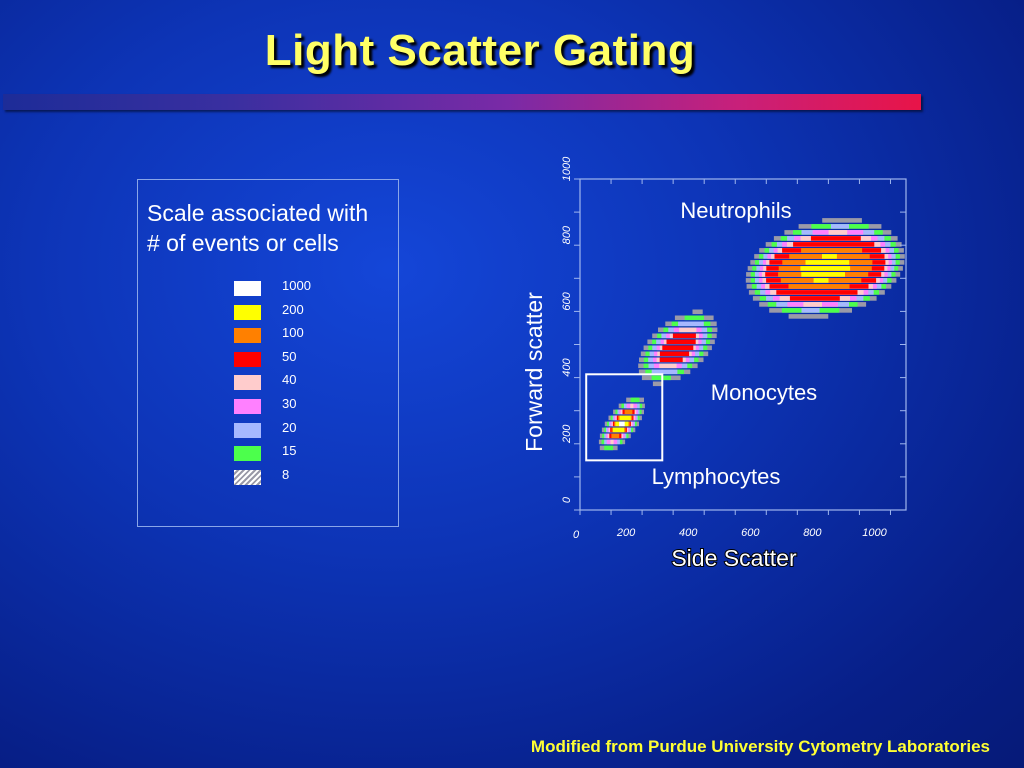 This screenshot has width=1024, height=768. Describe the element at coordinates (626, 533) in the screenshot. I see `x-tick-label: 200` at that location.